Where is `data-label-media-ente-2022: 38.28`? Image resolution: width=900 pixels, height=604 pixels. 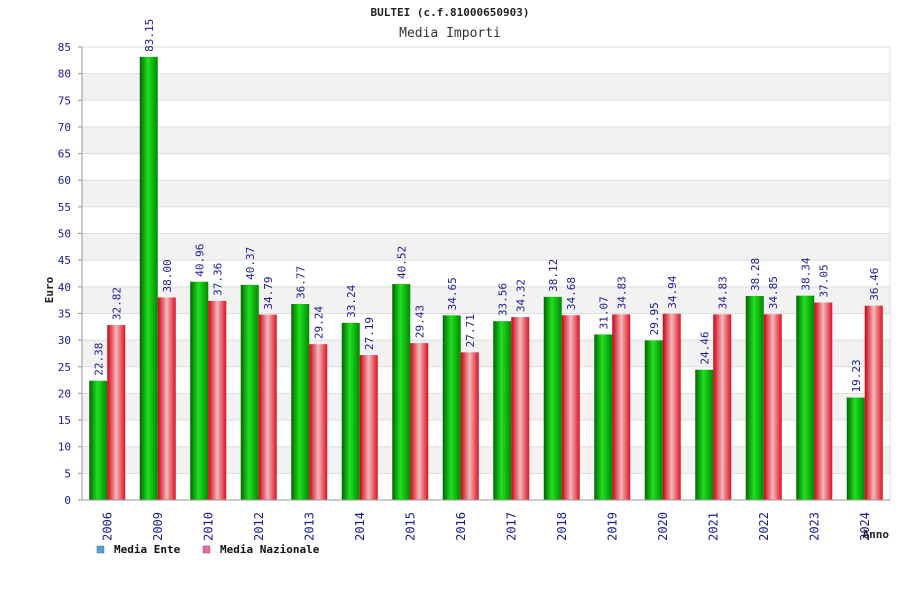 data-label-media-ente-2022: 38.28 is located at coordinates (755, 274).